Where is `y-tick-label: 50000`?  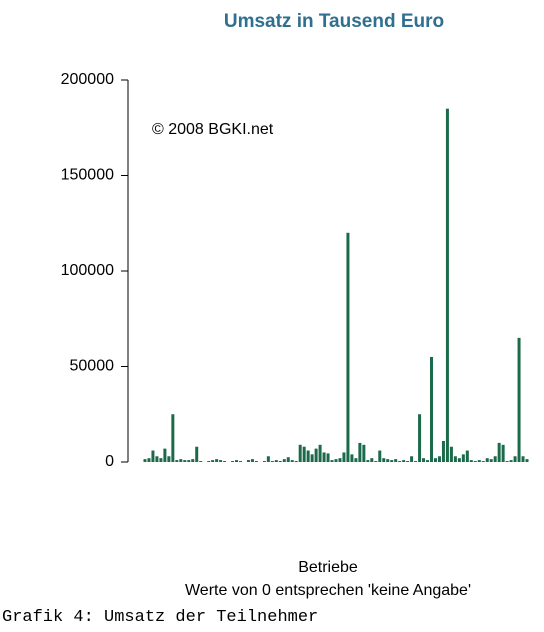 y-tick-label: 50000 is located at coordinates (92, 366).